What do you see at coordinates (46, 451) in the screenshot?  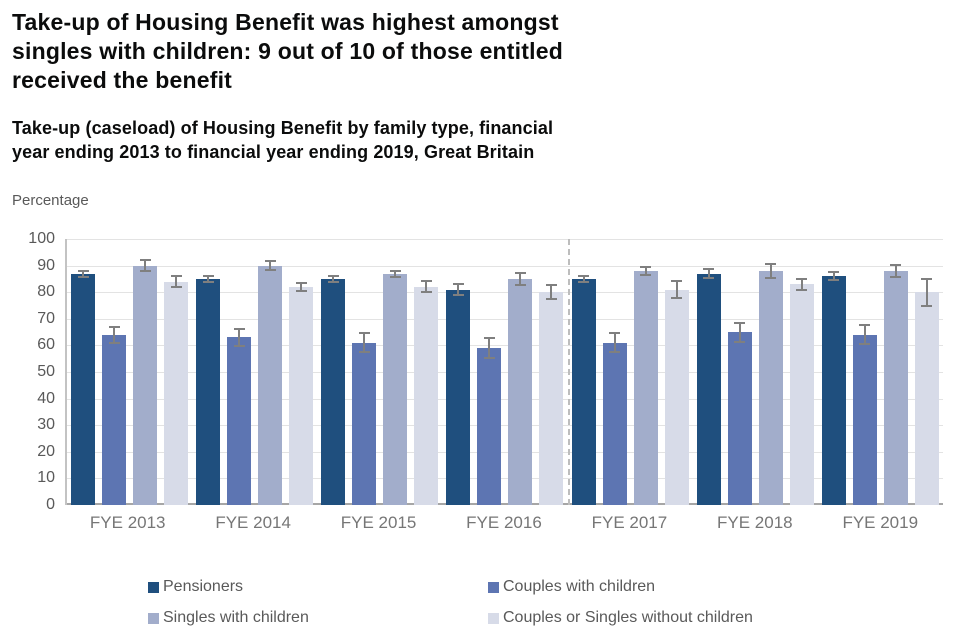 I see `y-axis-tick-label: 20` at bounding box center [46, 451].